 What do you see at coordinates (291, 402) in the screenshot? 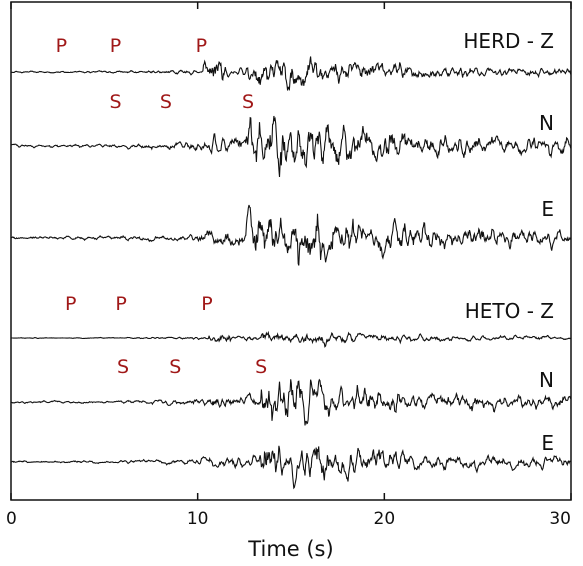
I see `seismic-trace-heto-n` at bounding box center [291, 402].